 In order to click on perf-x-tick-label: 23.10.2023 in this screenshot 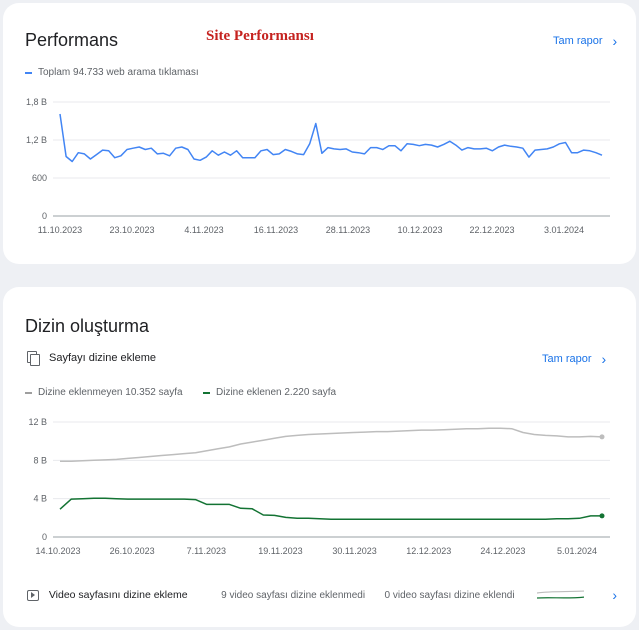, I will do `click(131, 230)`.